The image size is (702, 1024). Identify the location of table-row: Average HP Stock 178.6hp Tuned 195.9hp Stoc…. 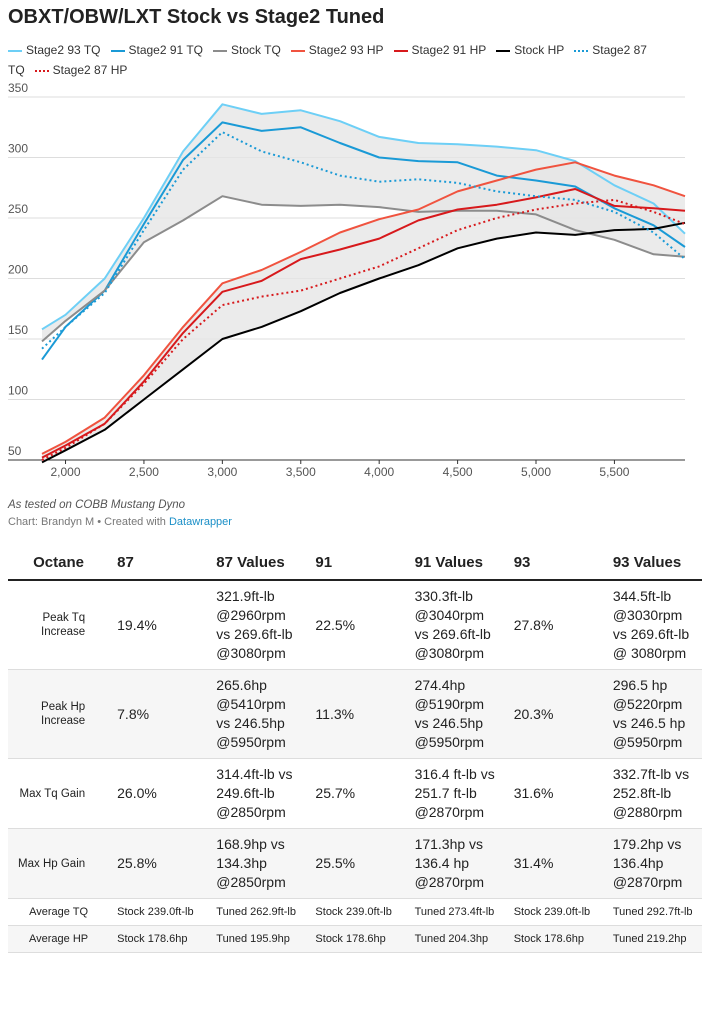
(355, 939).